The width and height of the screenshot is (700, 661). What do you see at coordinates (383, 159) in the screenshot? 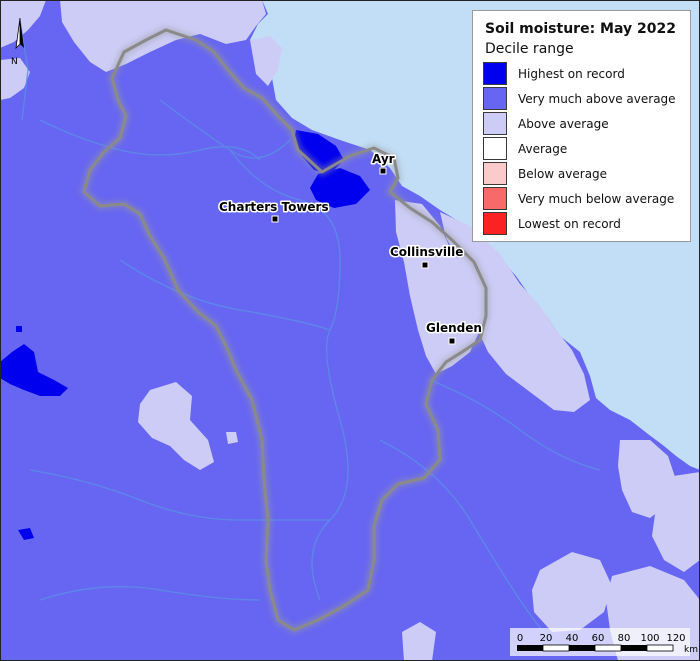
I see `town-label-ayr: Ayr` at bounding box center [383, 159].